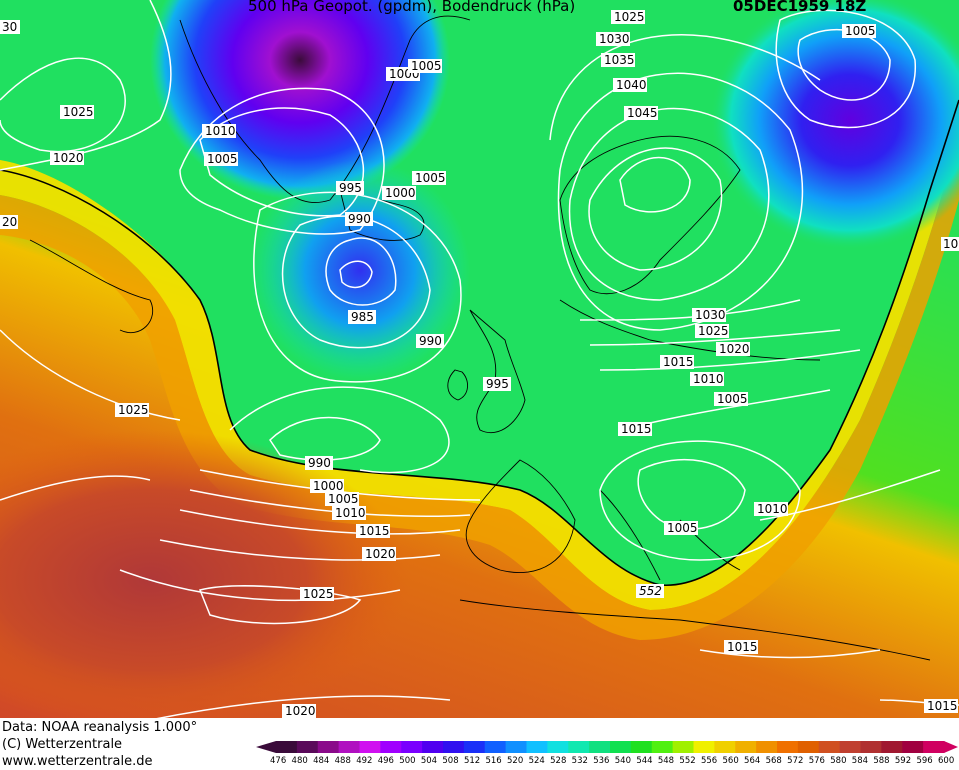  Describe the element at coordinates (666, 761) in the screenshot. I see `legend-tick-label: 548` at that location.